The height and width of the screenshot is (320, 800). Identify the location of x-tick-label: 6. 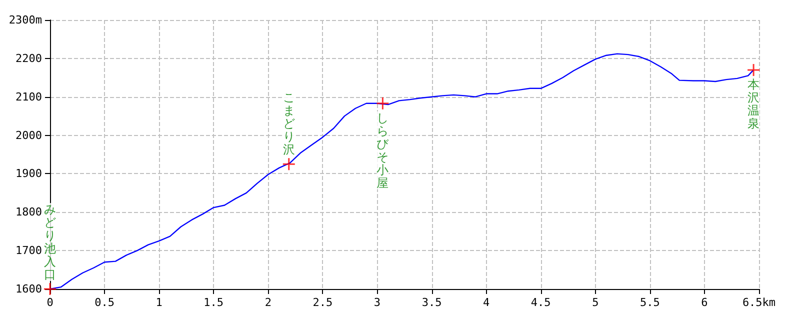
(704, 302).